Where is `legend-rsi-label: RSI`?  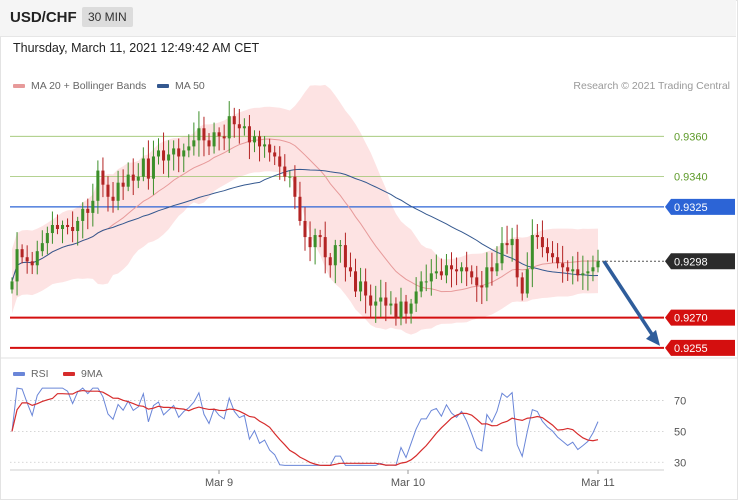
legend-rsi-label: RSI is located at coordinates (40, 374).